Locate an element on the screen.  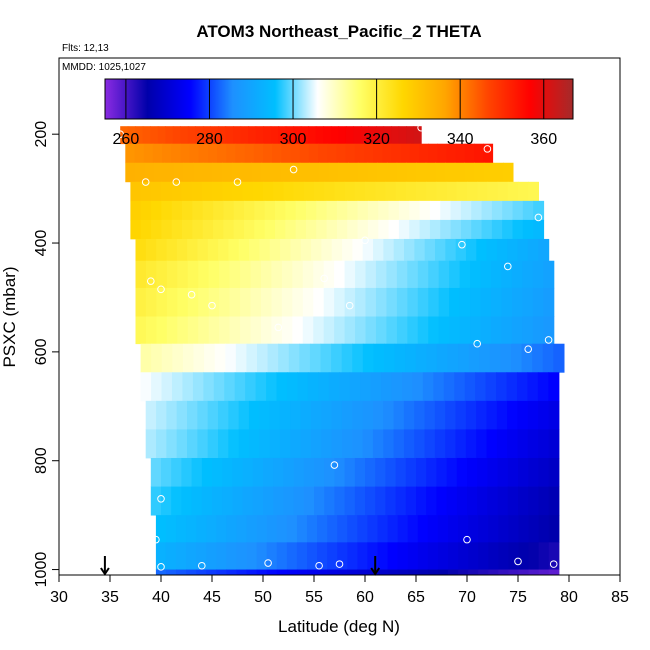
chart-title: ATOM3 Northeast_Pacific_2 THETA is located at coordinates (338, 31).